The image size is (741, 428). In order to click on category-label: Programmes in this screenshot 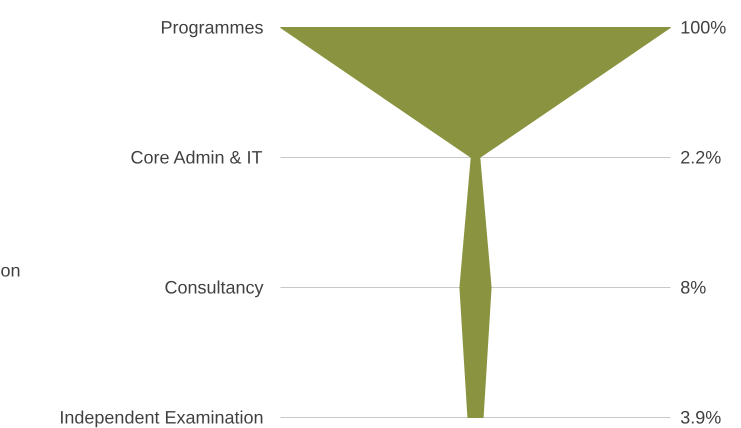, I will do `click(212, 28)`.